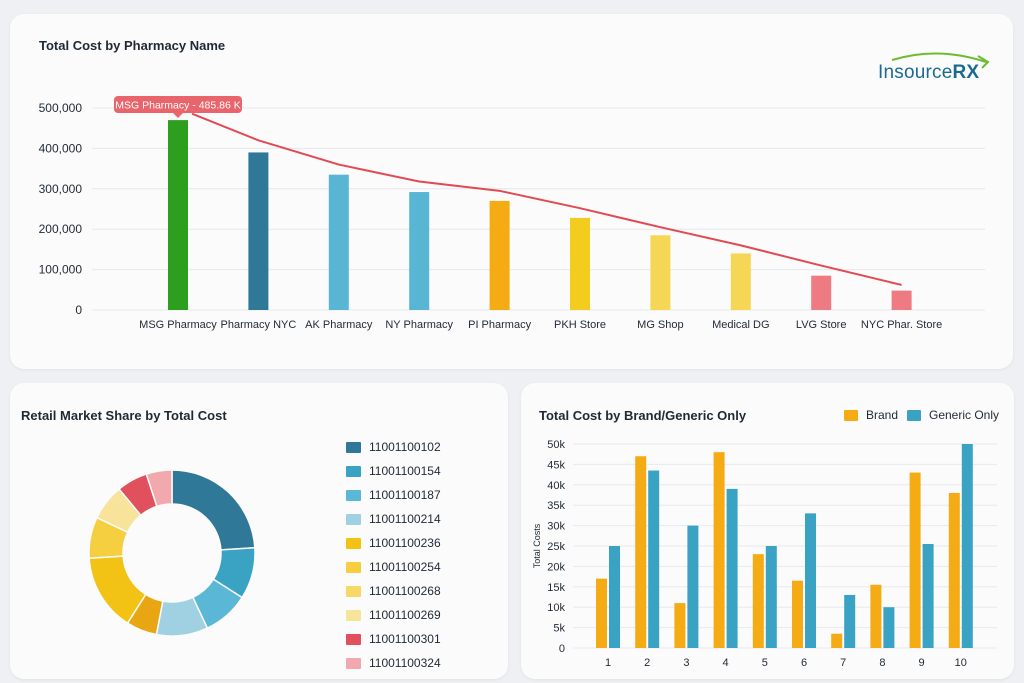 The height and width of the screenshot is (683, 1024). Describe the element at coordinates (556, 527) in the screenshot. I see `y-tick-label: 30k` at that location.